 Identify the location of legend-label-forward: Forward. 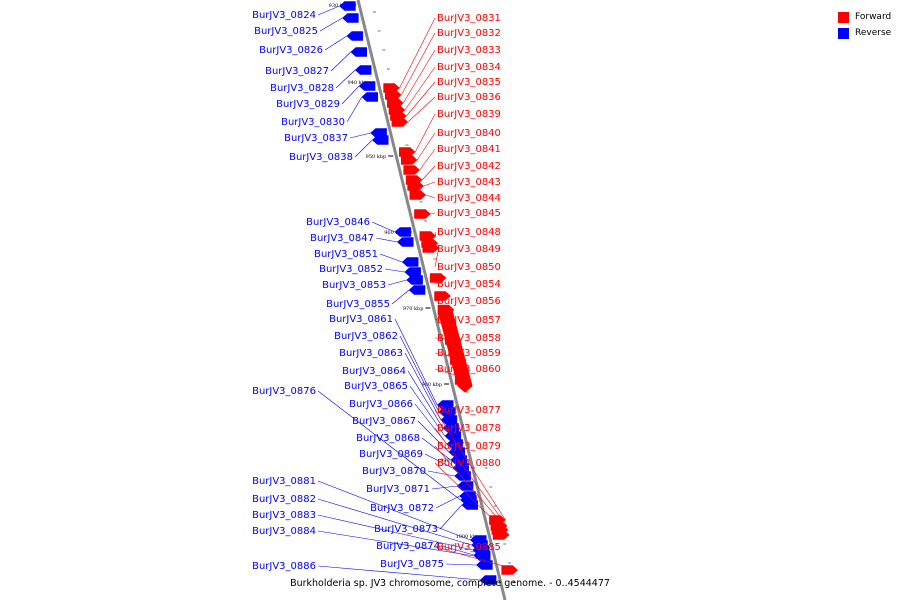
(873, 17).